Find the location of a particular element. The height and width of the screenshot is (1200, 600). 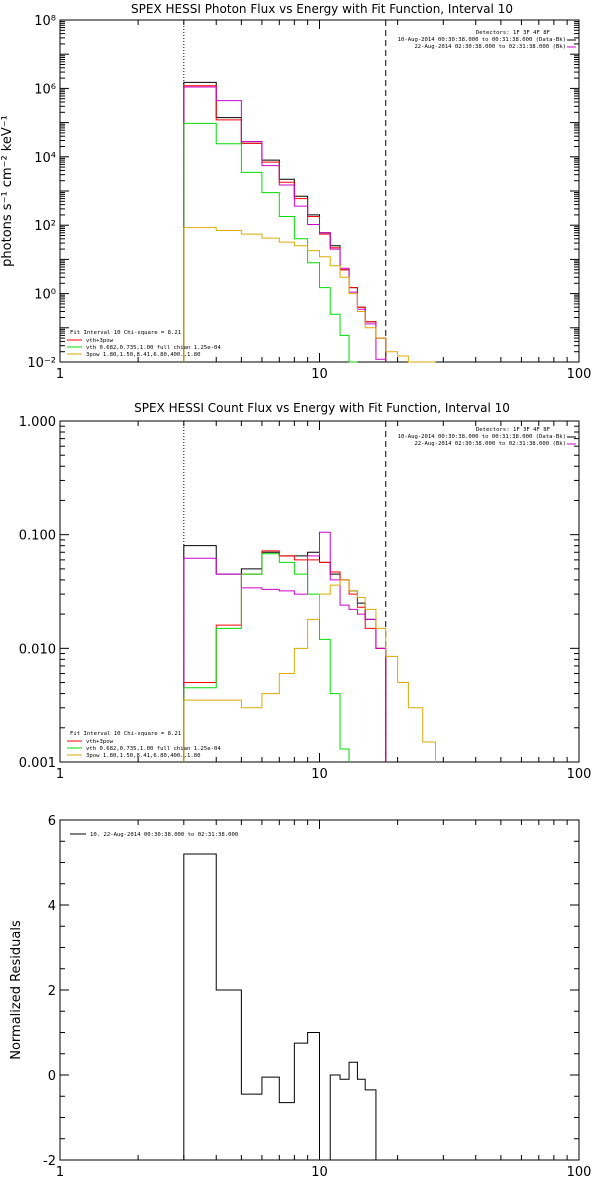

photon-legend-fit-header: Fit Interval 10 Chi-square = 8.21 is located at coordinates (125, 333).